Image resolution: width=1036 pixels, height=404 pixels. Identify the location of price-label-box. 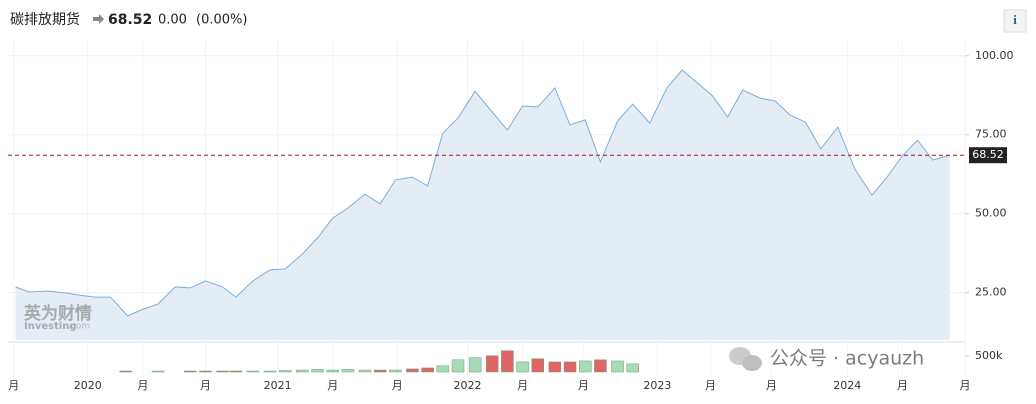
(988, 155).